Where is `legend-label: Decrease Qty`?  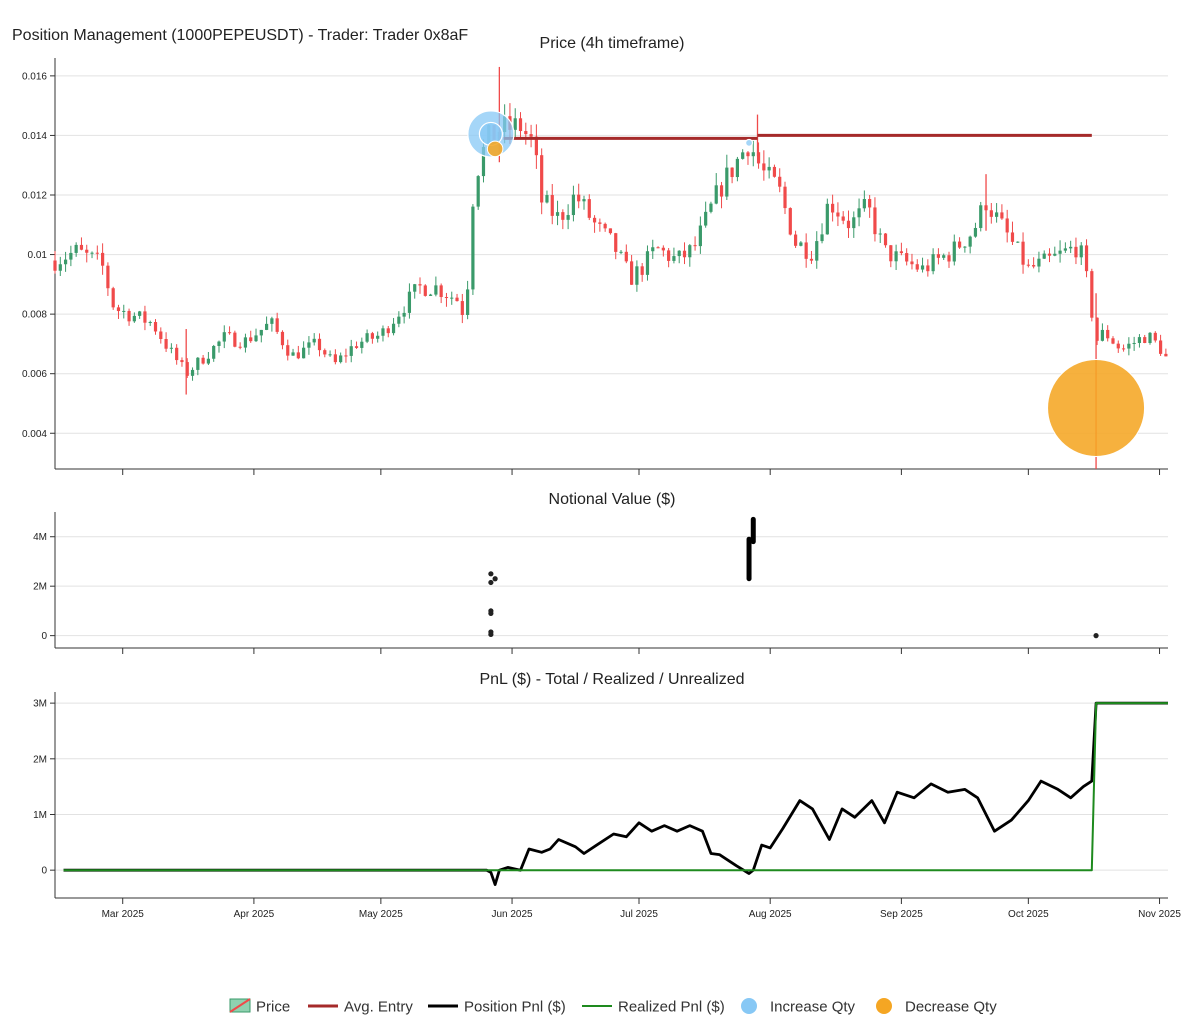 legend-label: Decrease Qty is located at coordinates (951, 1007).